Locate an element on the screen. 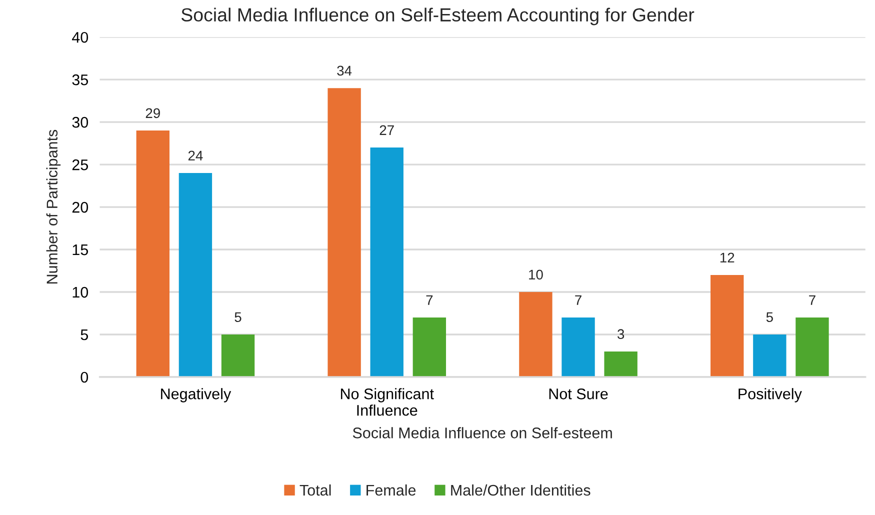 The width and height of the screenshot is (875, 515). y-tick-label: 0 is located at coordinates (84, 377).